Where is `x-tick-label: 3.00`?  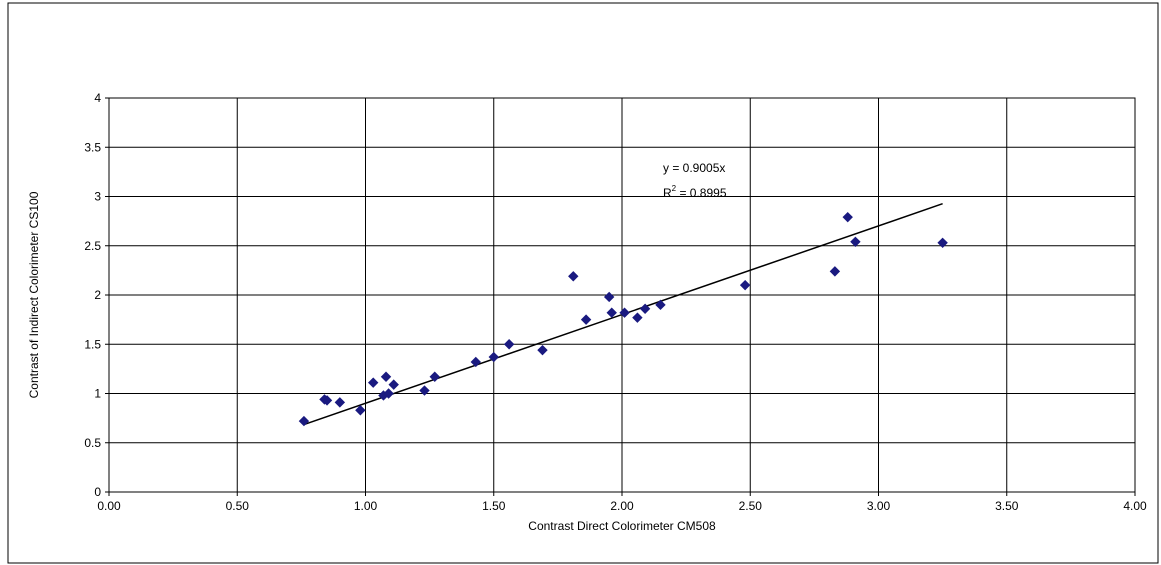 x-tick-label: 3.00 is located at coordinates (879, 506).